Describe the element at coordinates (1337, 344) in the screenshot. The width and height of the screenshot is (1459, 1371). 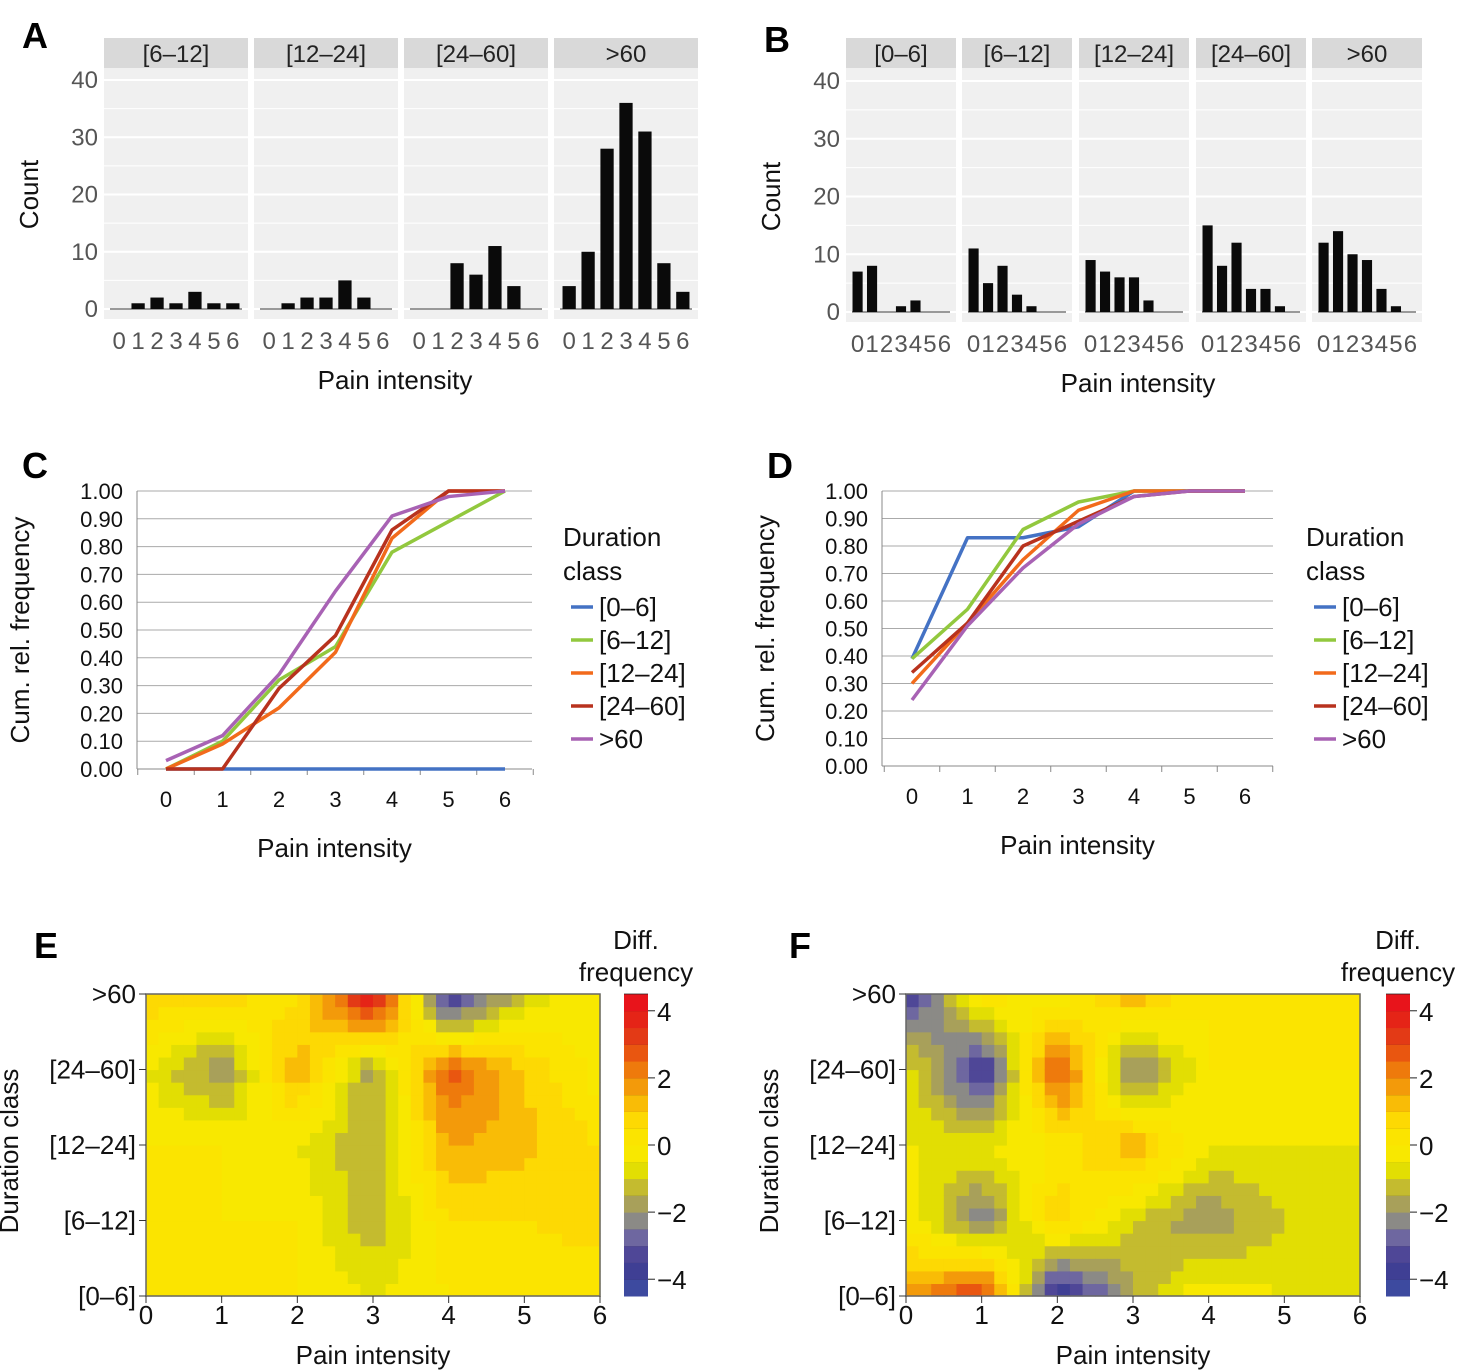
I see `x-tick-label: 1` at that location.